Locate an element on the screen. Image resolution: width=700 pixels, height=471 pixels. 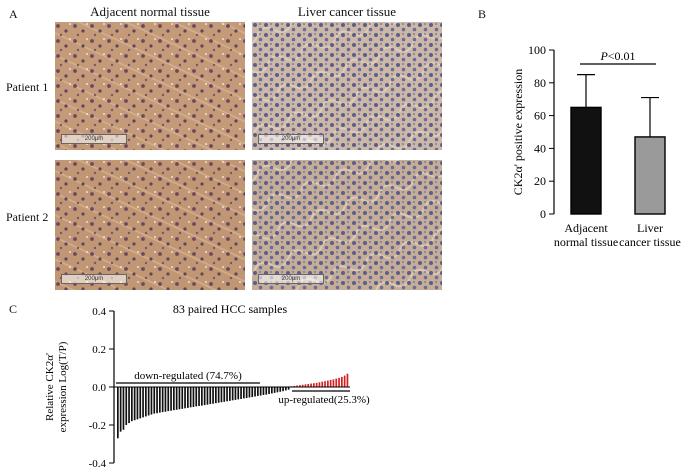
down-regulated-label: down-regulated (74.7%) is located at coordinates (188, 376).